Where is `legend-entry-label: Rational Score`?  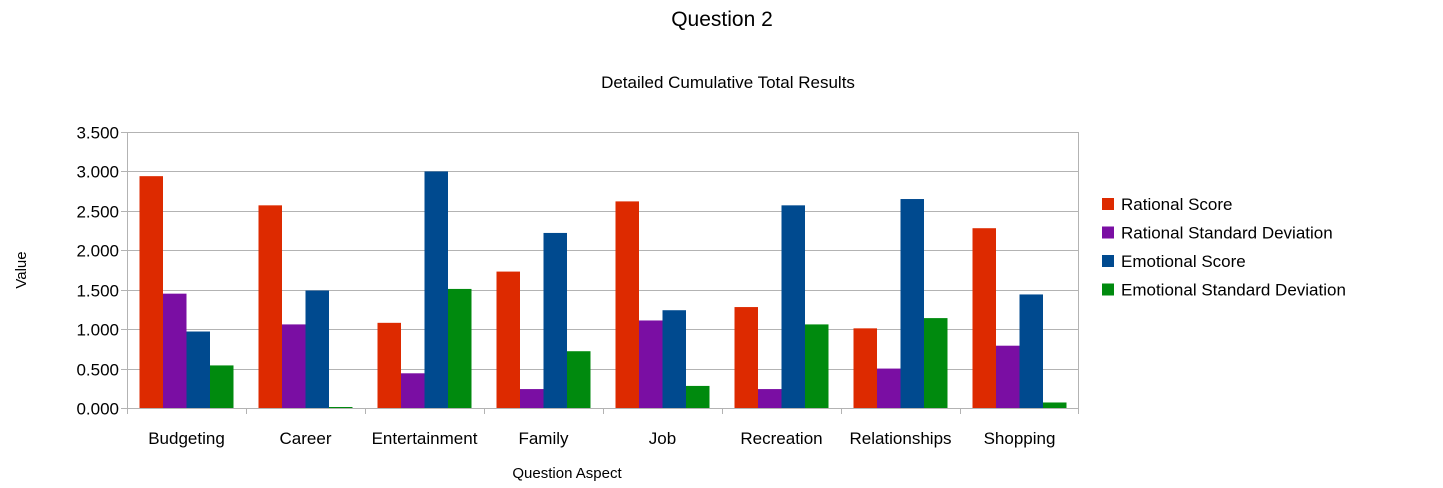
legend-entry-label: Rational Score is located at coordinates (1177, 204).